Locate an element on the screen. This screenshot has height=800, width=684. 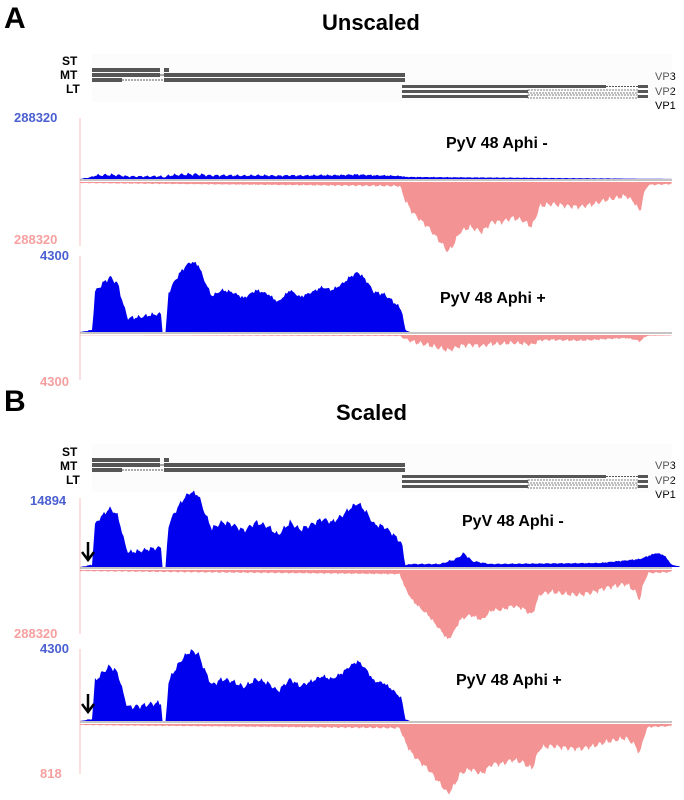
track-a1-neg-scale: 288320 is located at coordinates (36, 239).